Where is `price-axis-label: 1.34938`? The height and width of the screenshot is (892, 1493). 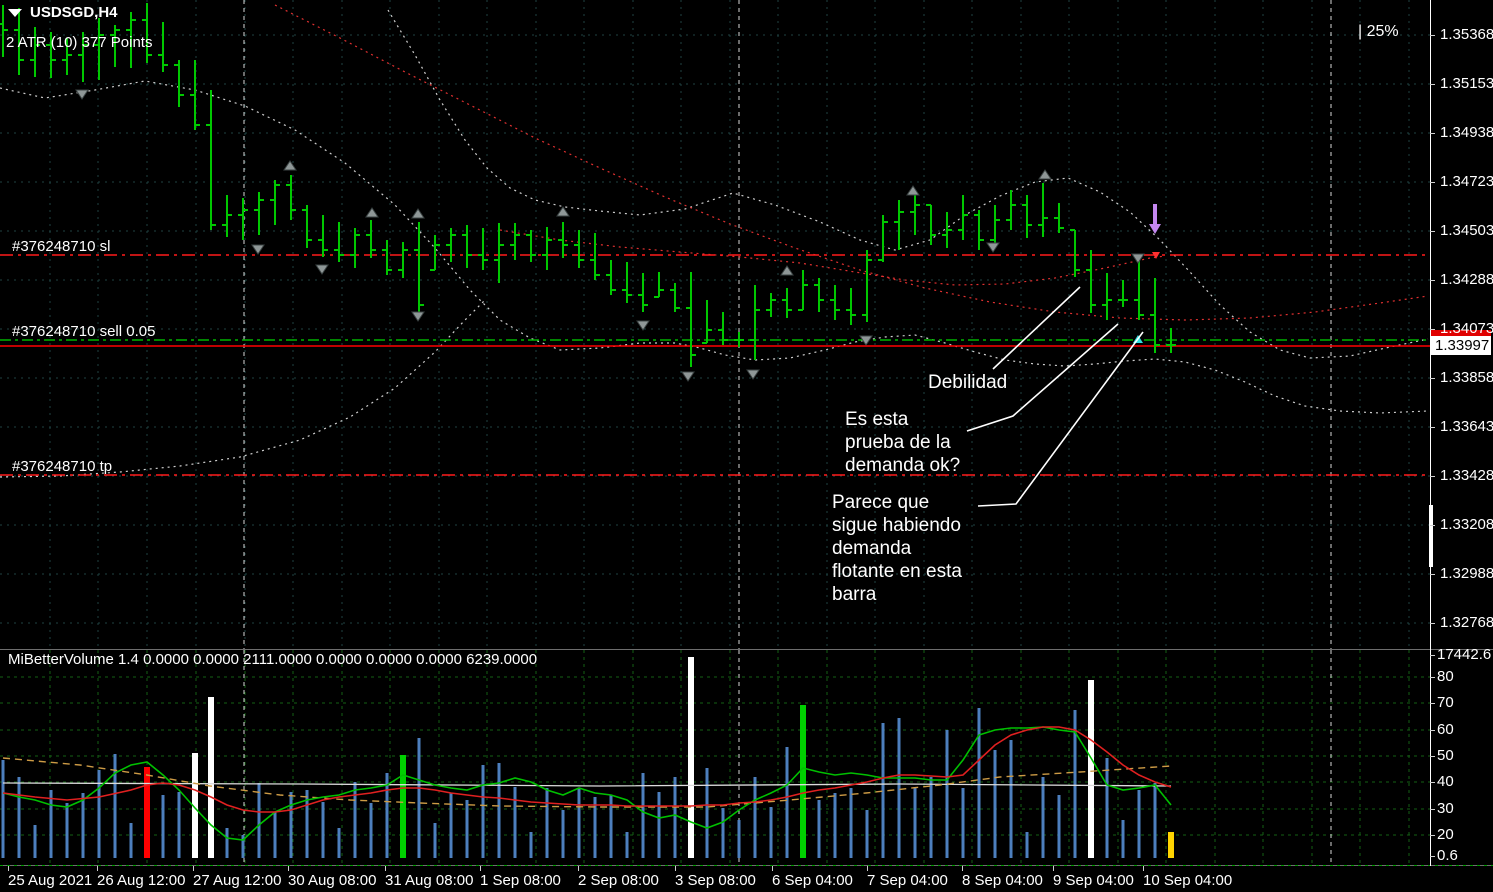
price-axis-label: 1.34938 is located at coordinates (1466, 132).